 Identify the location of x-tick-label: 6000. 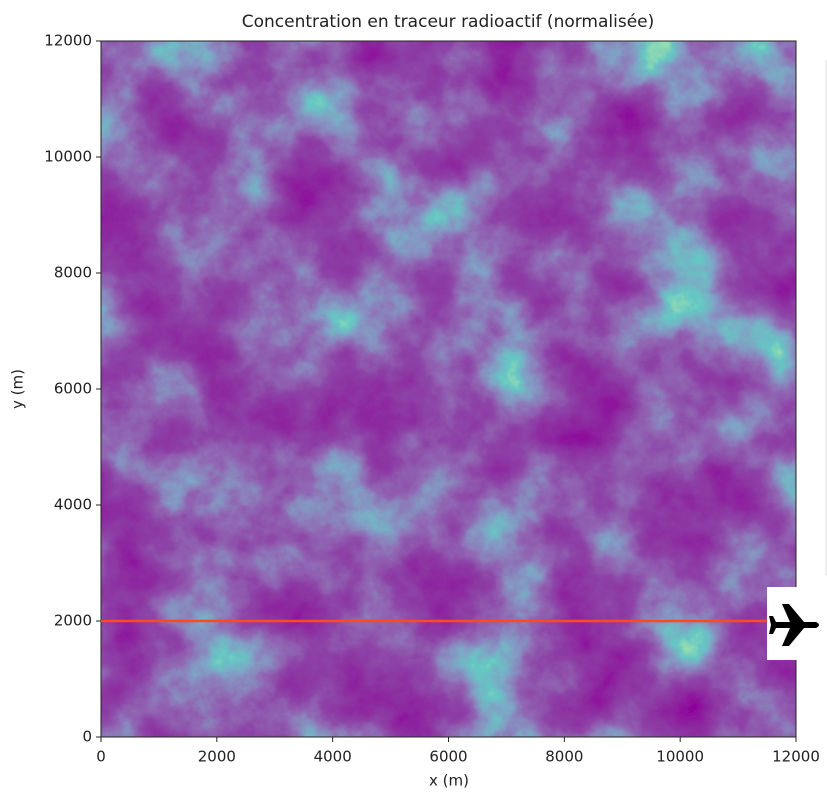
(448, 757).